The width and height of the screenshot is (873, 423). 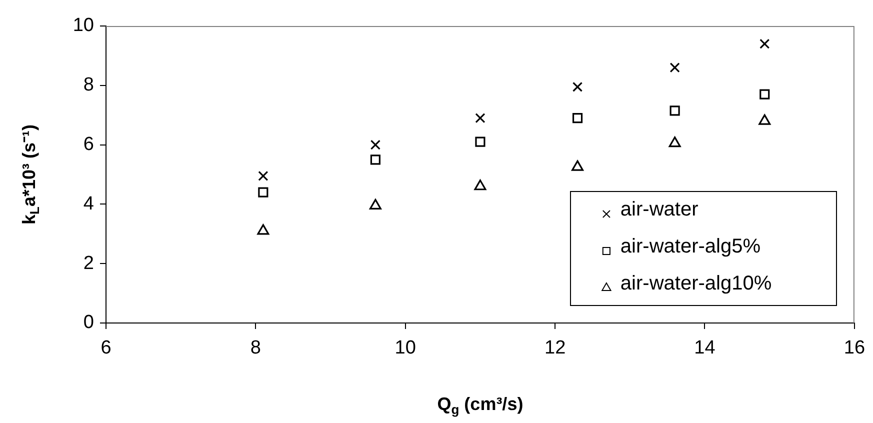 What do you see at coordinates (855, 348) in the screenshot?
I see `x-tick-label: 16` at bounding box center [855, 348].